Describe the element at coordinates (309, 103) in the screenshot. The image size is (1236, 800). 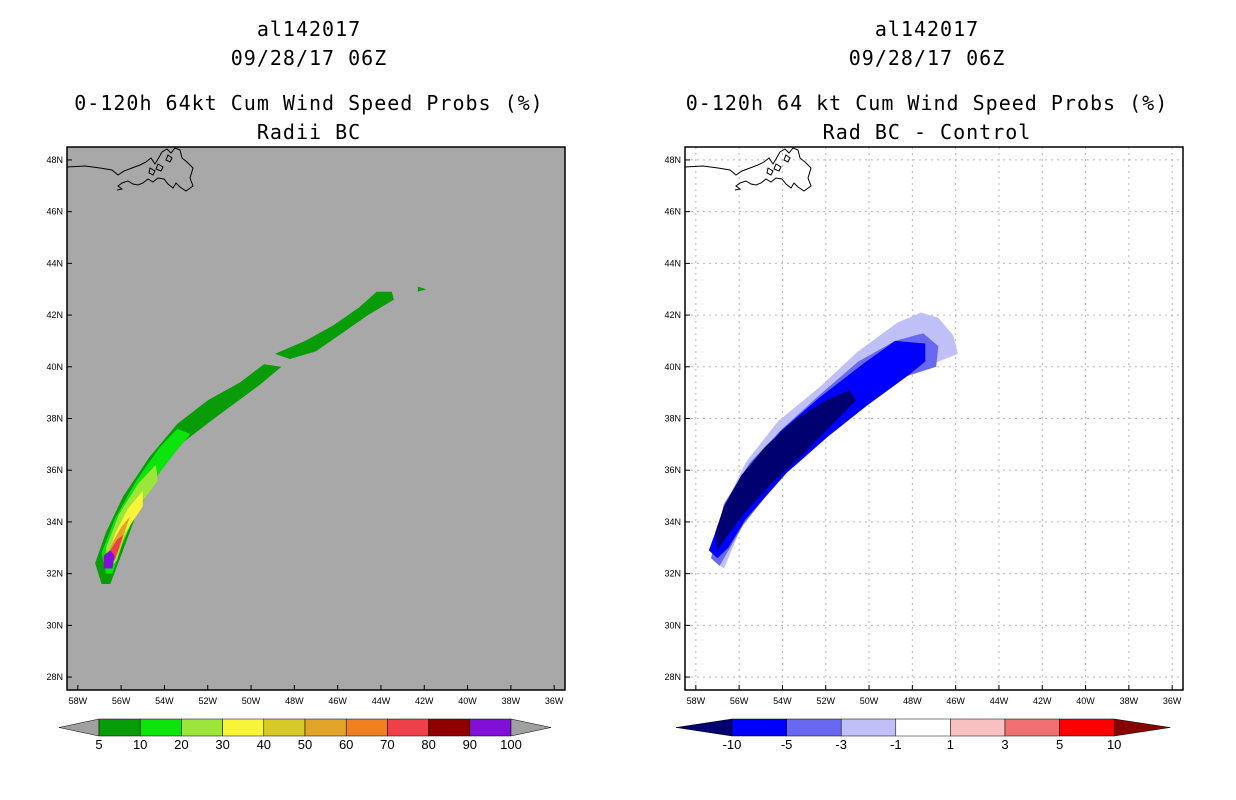
I see `chart-title: 0-120h 64kt Cum Wind Speed Probs (%)` at that location.